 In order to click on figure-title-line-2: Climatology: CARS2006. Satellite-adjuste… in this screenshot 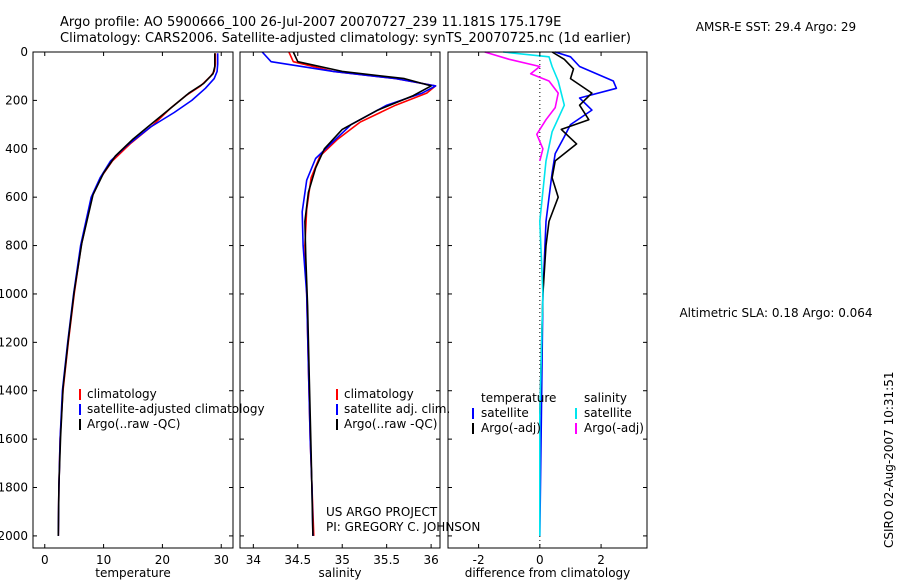, I will do `click(345, 38)`.